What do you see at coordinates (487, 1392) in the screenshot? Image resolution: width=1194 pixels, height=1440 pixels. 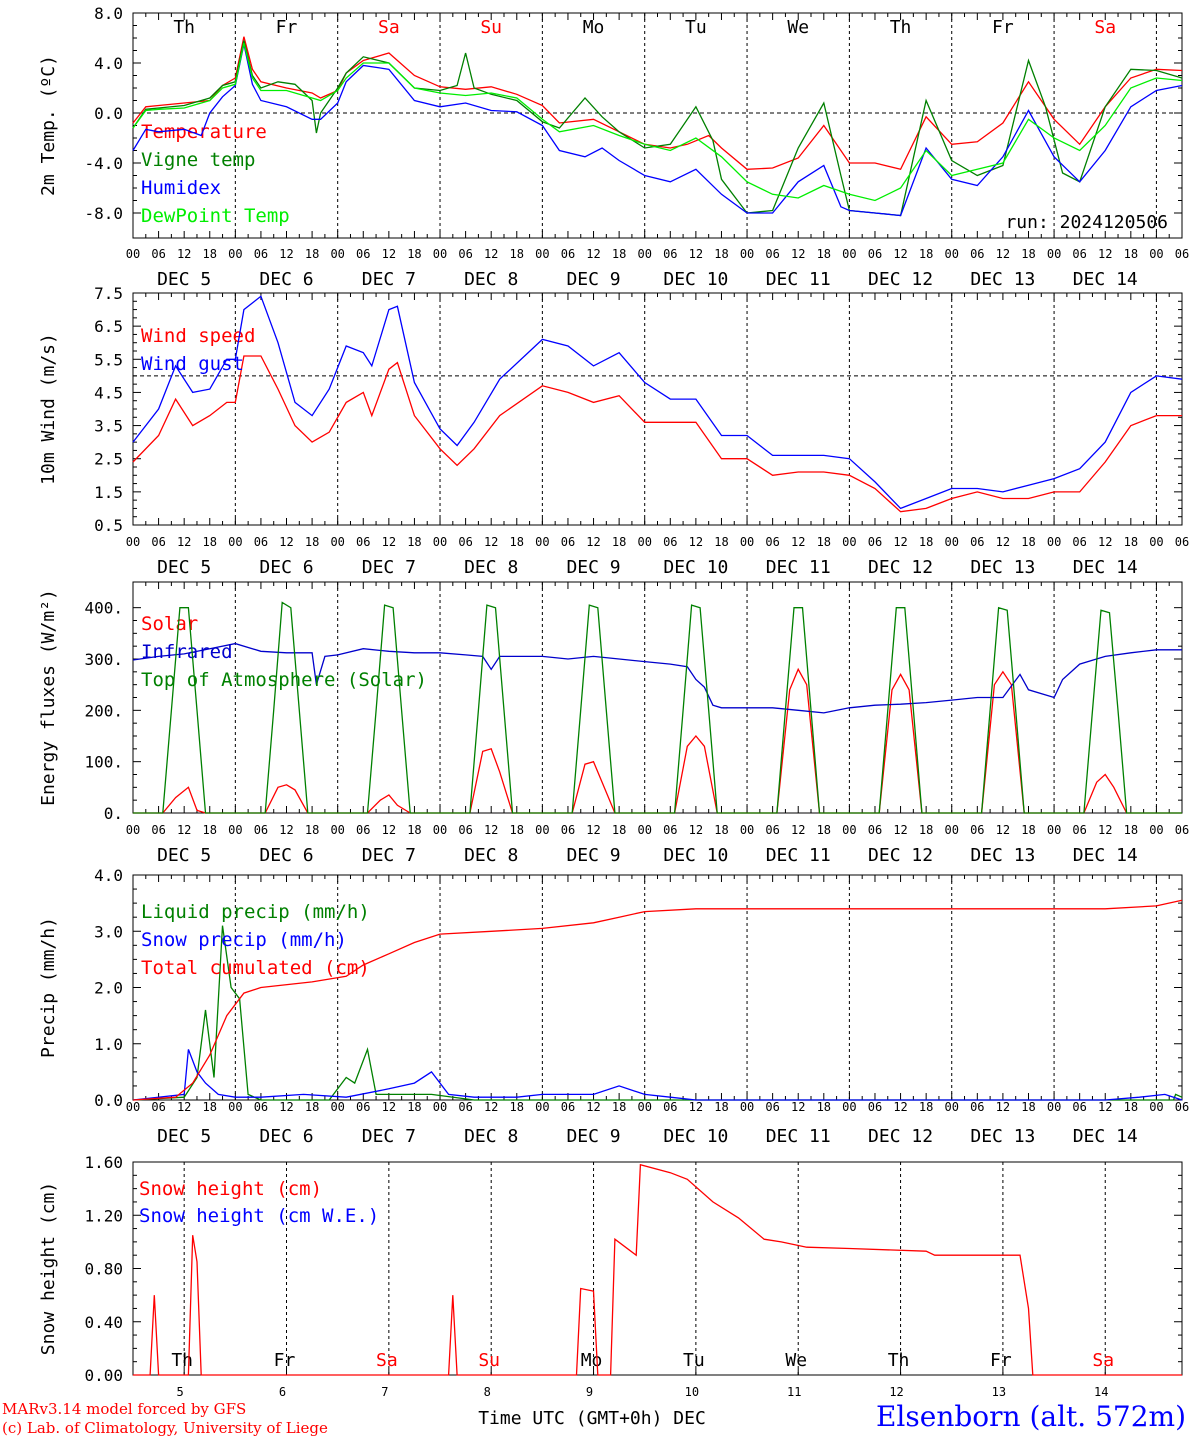 I see `date-label: 8` at bounding box center [487, 1392].